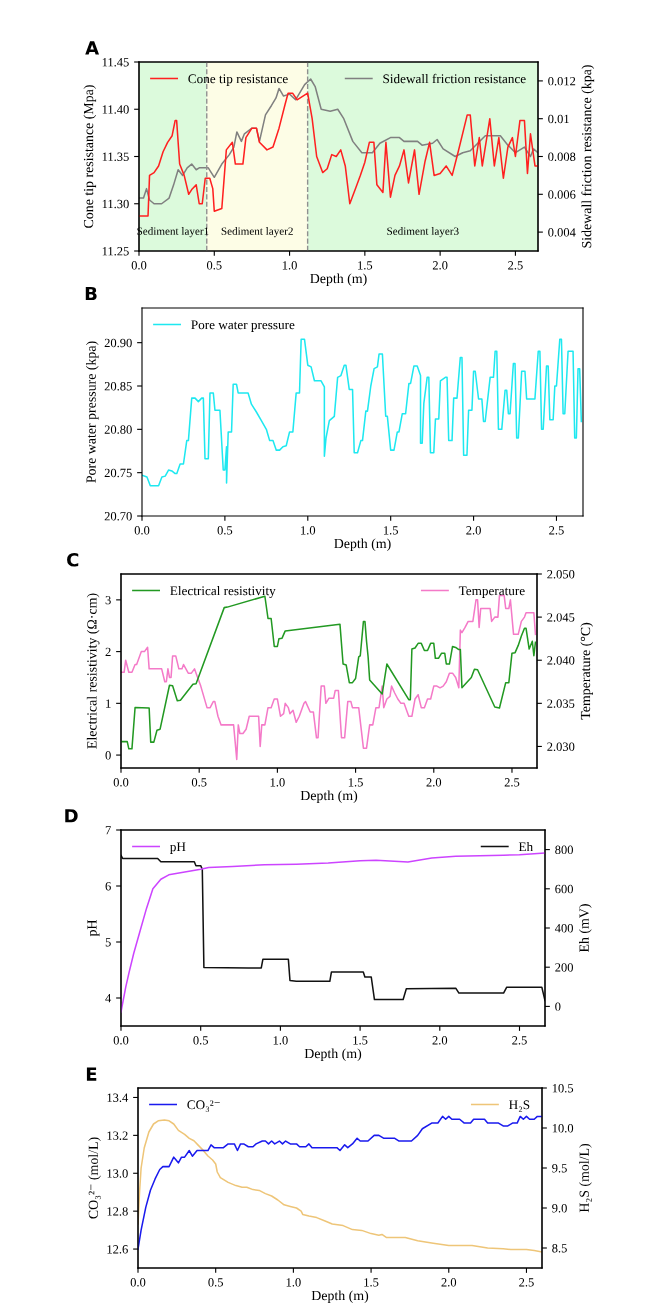  Describe the element at coordinates (118, 343) in the screenshot. I see `y-tick-label: 20.90` at that location.